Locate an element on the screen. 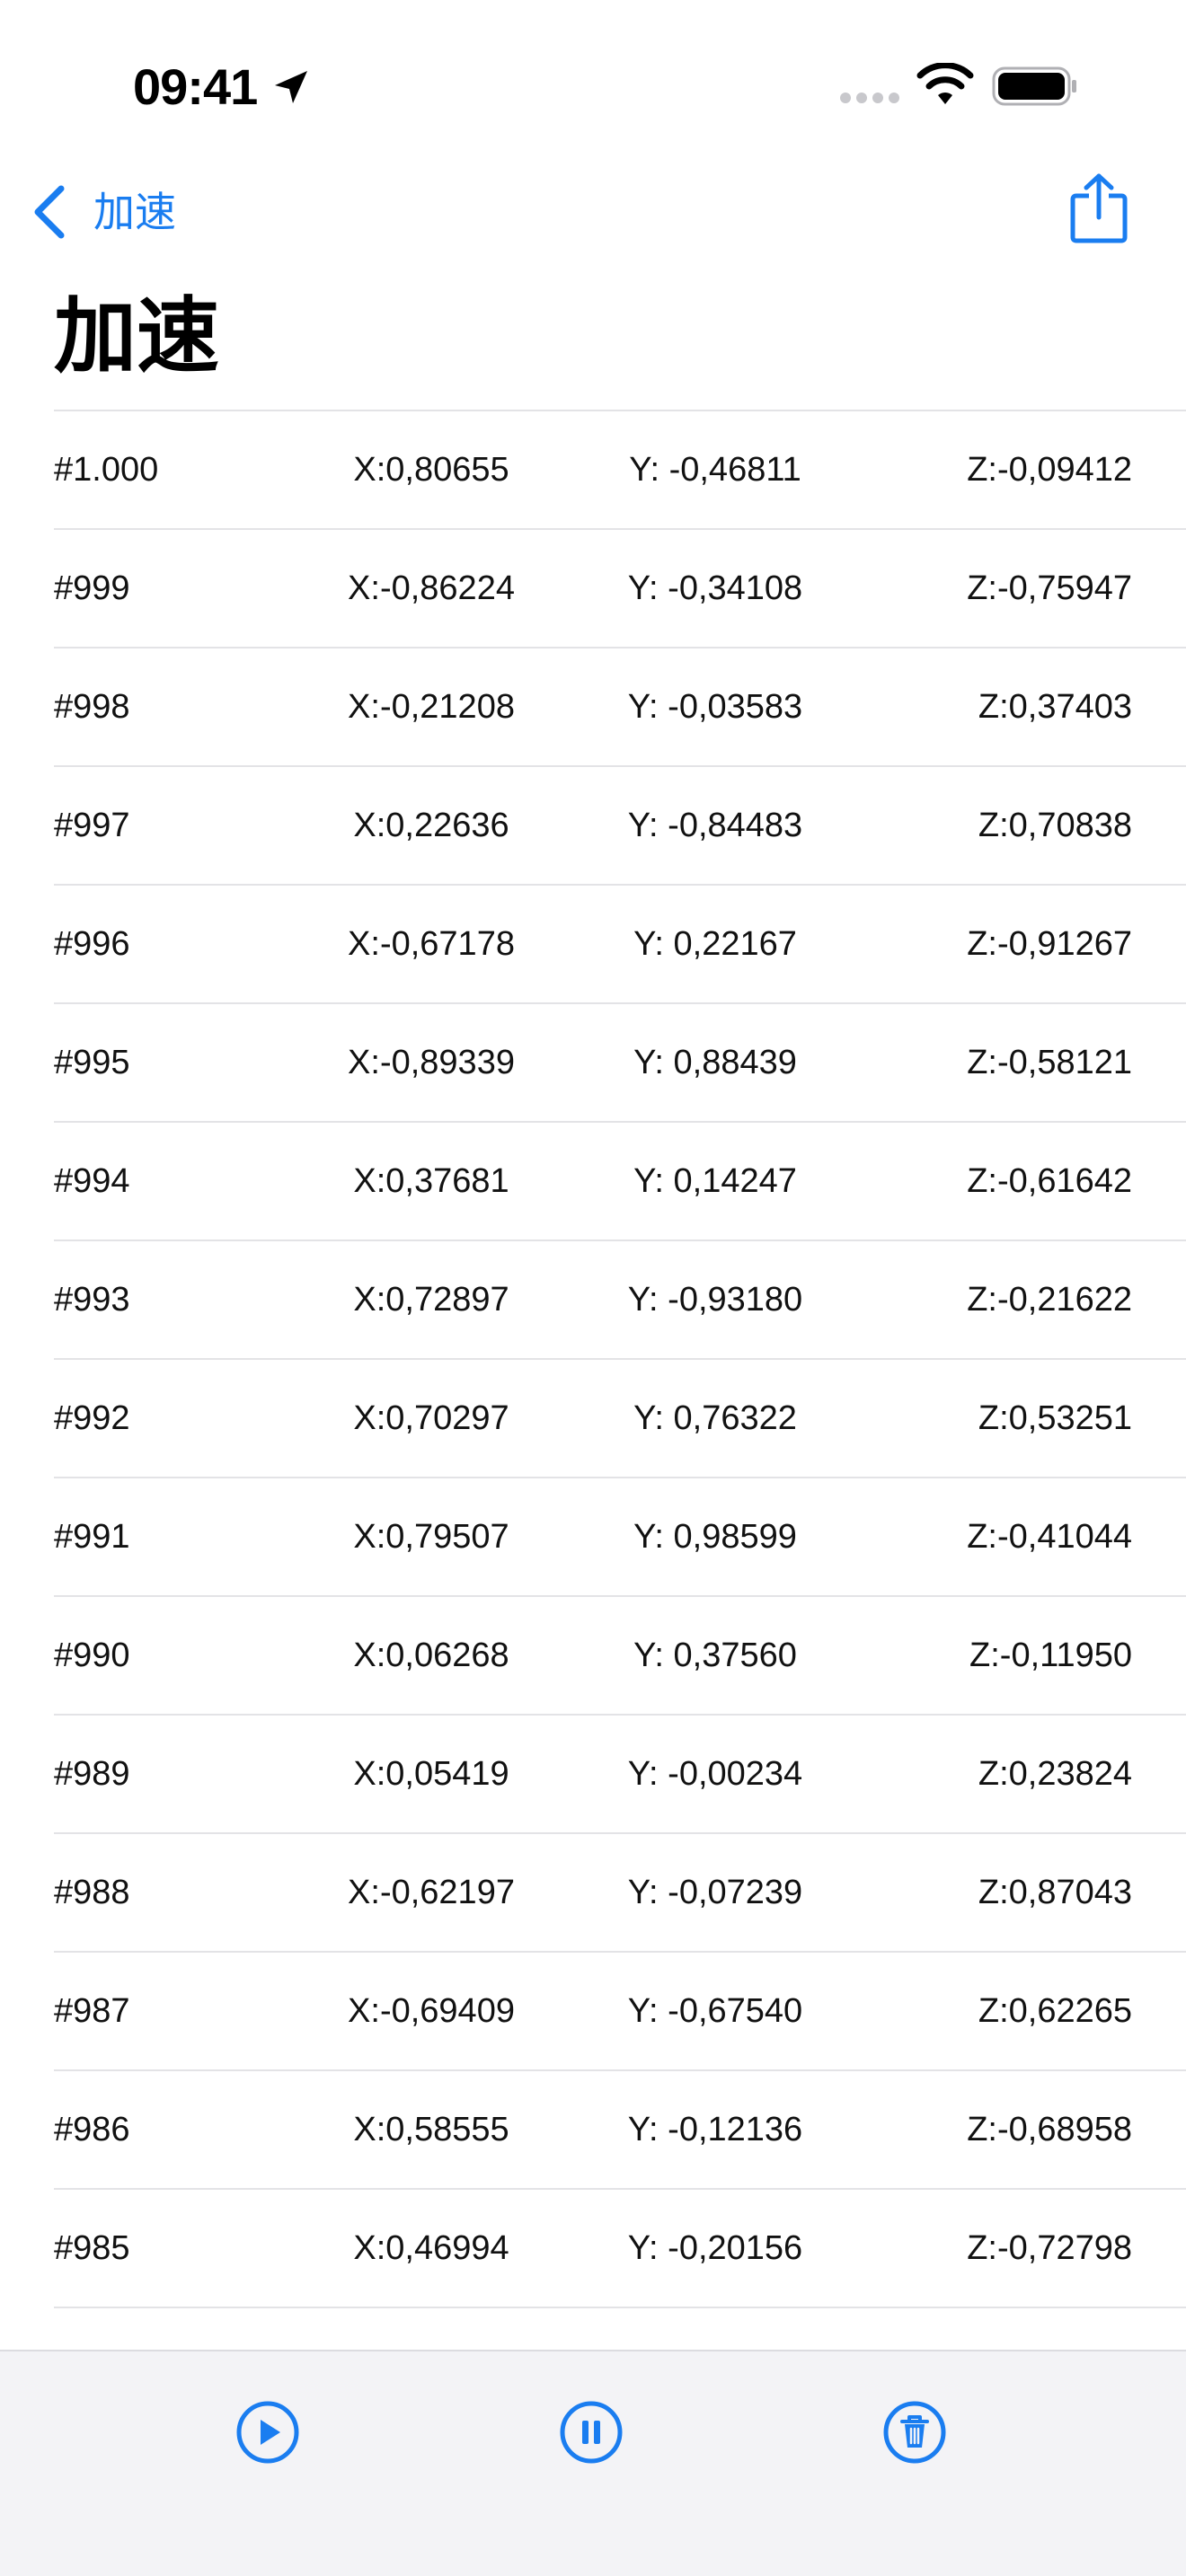  row-x-value: X:0,72897 is located at coordinates (431, 1300).